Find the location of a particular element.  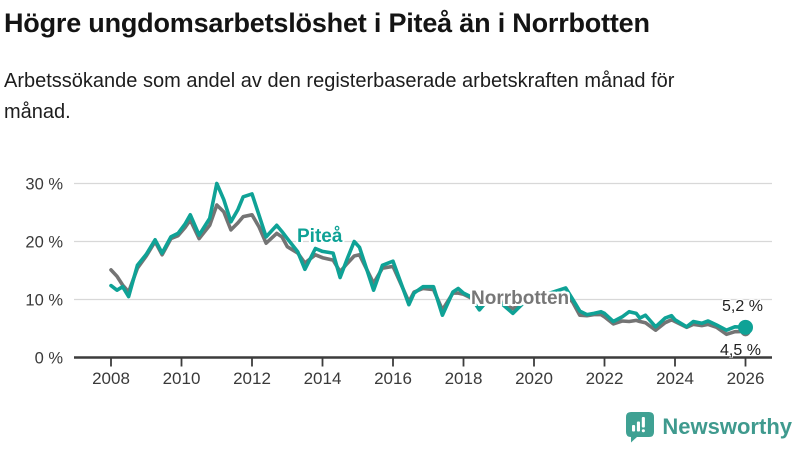

x-tick-label-2010: 2010 is located at coordinates (182, 378).